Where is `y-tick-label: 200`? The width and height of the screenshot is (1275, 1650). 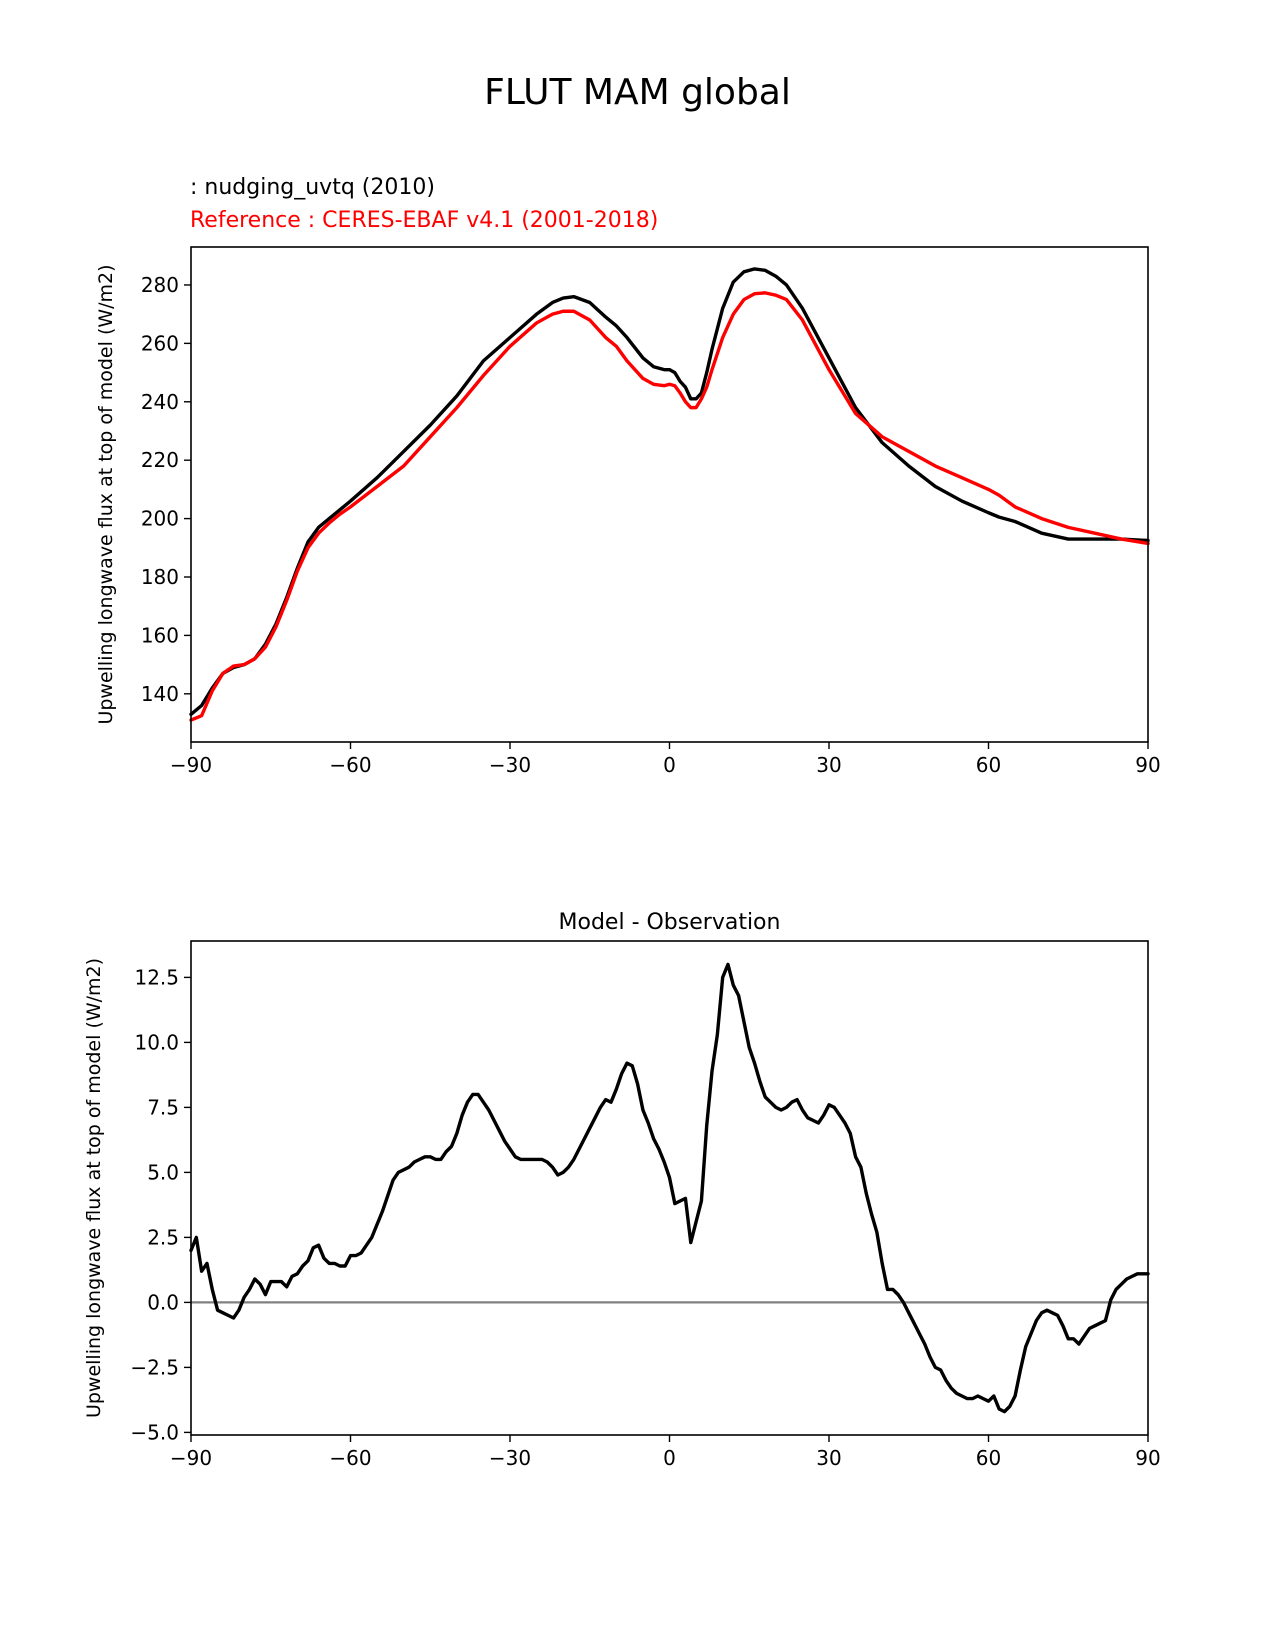 y-tick-label: 200 is located at coordinates (160, 519).